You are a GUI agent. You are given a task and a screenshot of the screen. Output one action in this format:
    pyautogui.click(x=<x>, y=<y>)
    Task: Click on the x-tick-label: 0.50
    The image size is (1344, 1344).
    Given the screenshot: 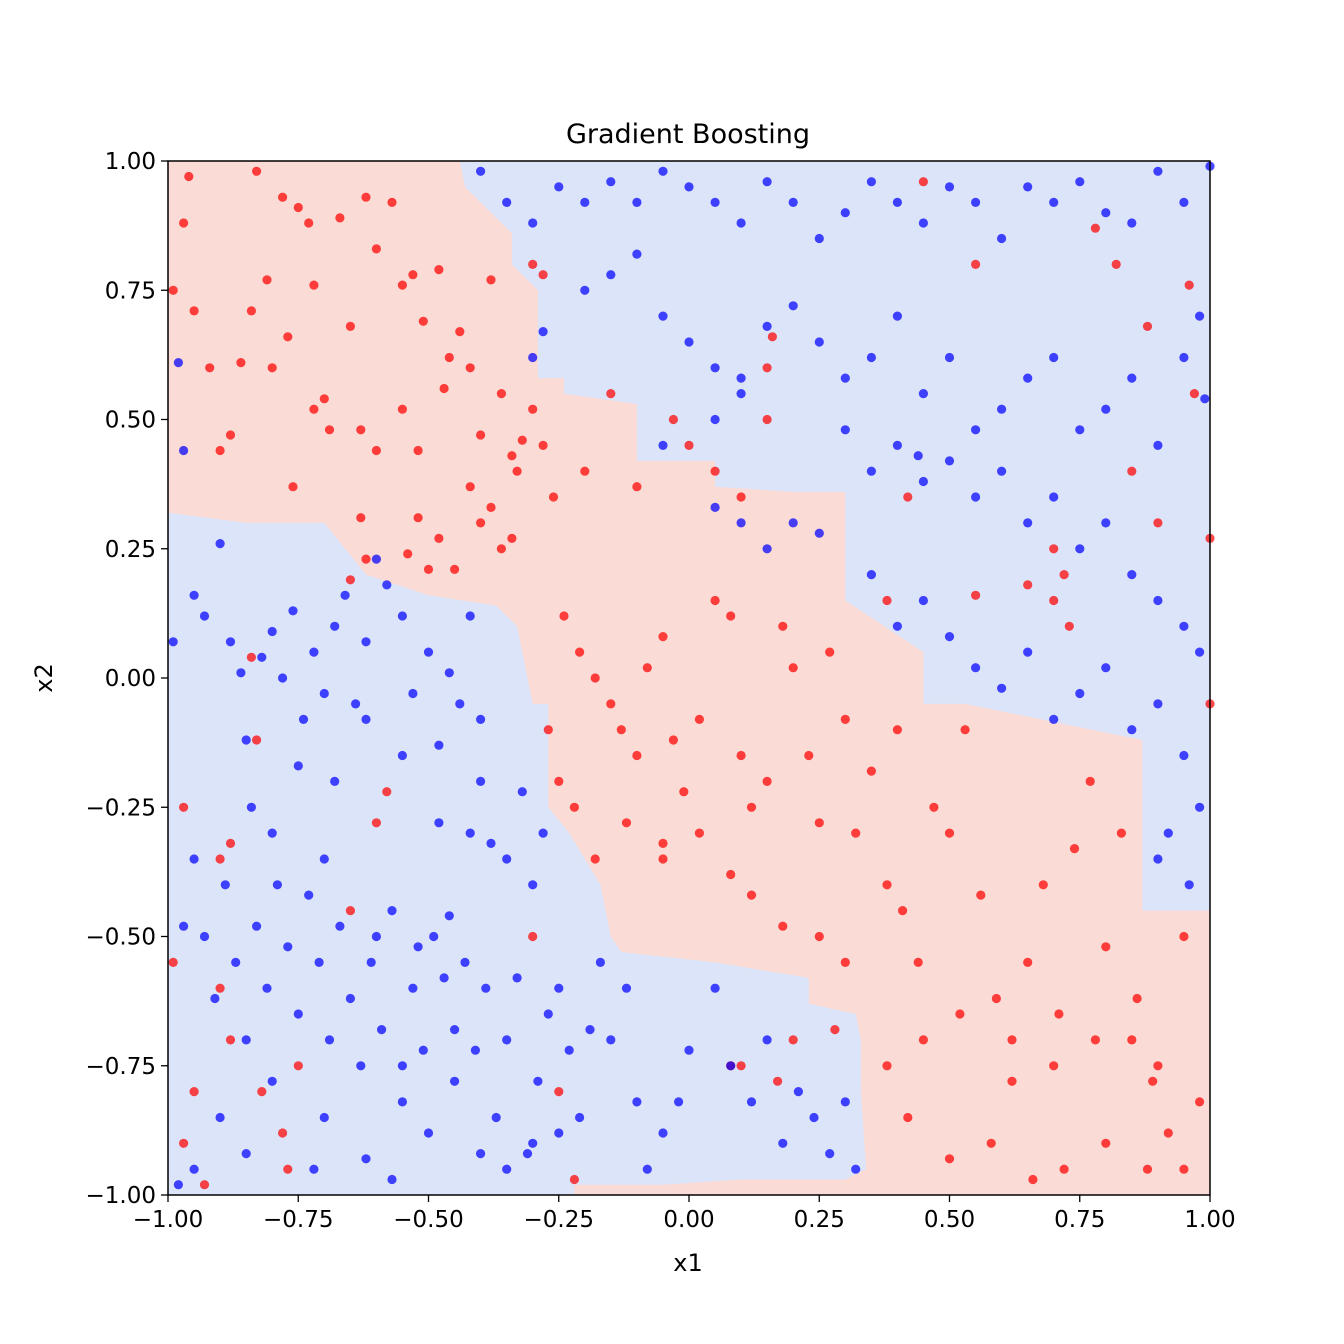 What is the action you would take?
    pyautogui.click(x=949, y=1220)
    